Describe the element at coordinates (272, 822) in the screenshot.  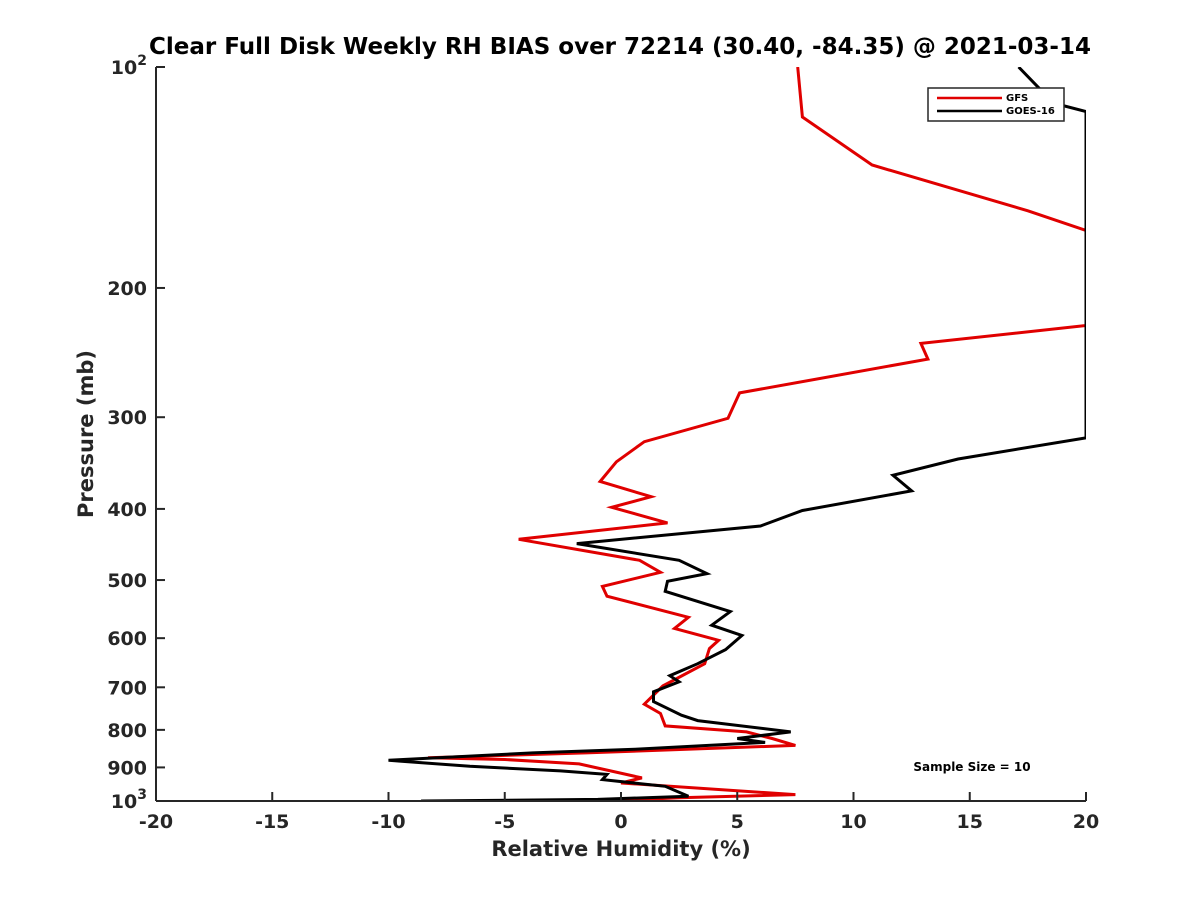
I see `x-tick-label: -15` at that location.